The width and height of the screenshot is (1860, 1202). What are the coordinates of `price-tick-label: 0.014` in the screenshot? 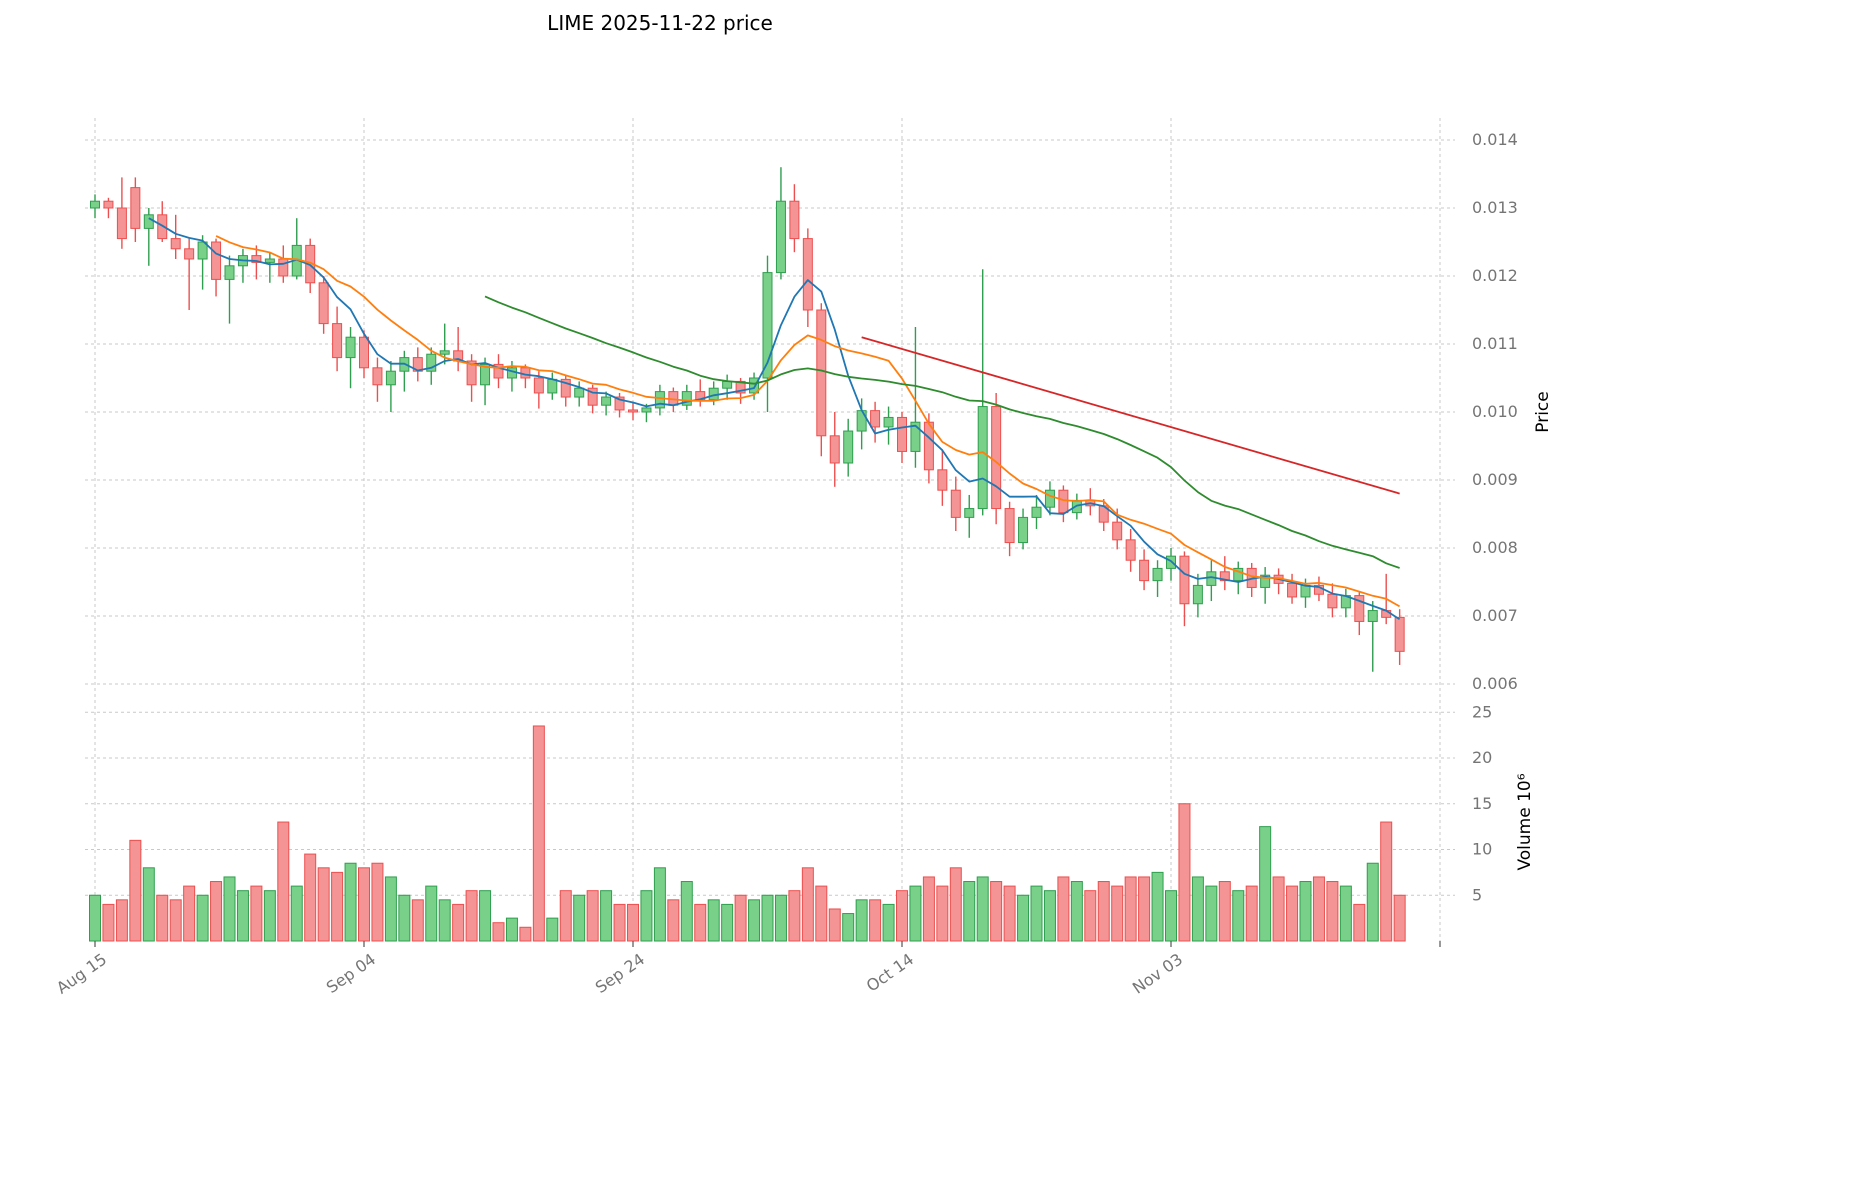 It's located at (1495, 139).